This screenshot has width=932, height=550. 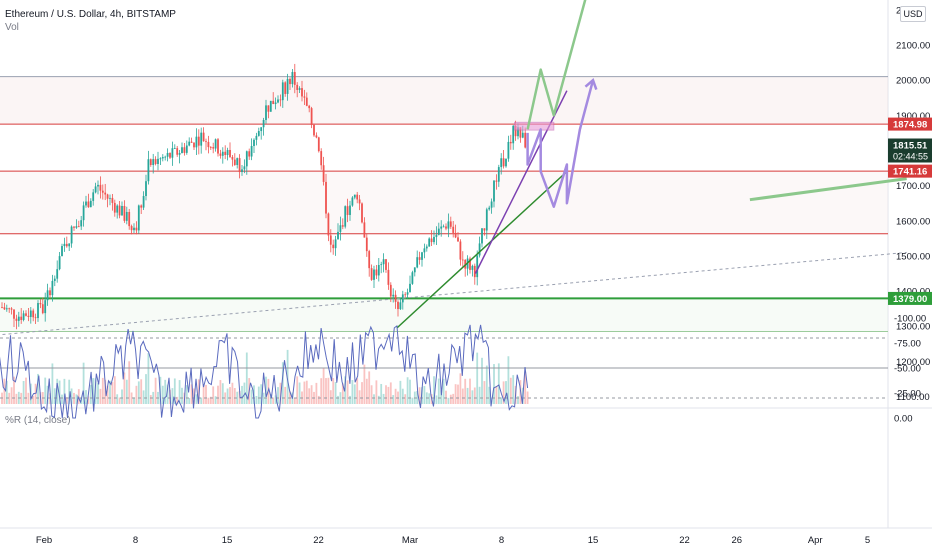 What do you see at coordinates (828, 189) in the screenshot?
I see `green-line-right` at bounding box center [828, 189].